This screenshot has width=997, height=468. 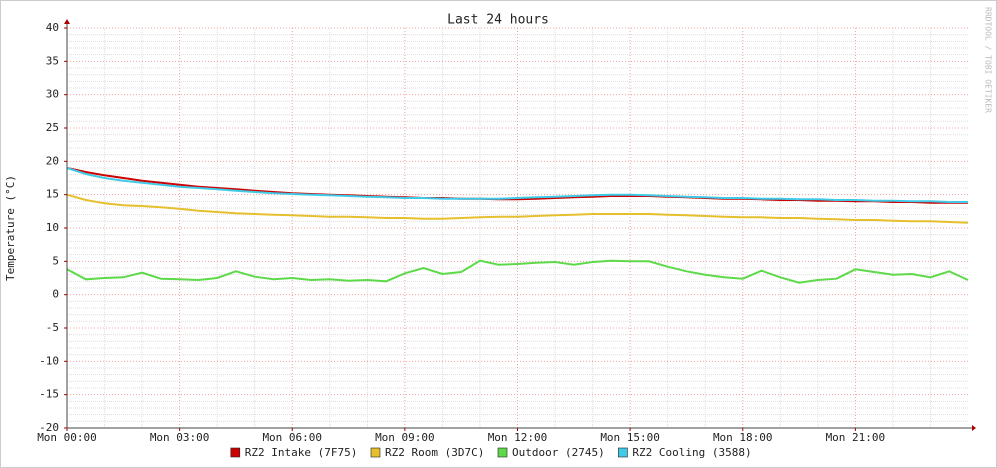 What do you see at coordinates (405, 437) in the screenshot?
I see `x-tick-label: Mon 09:00` at bounding box center [405, 437].